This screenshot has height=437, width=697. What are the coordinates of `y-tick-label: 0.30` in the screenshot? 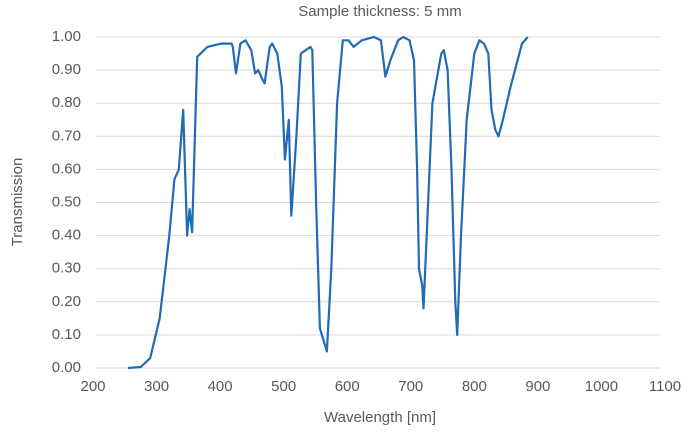 It's located at (66, 268).